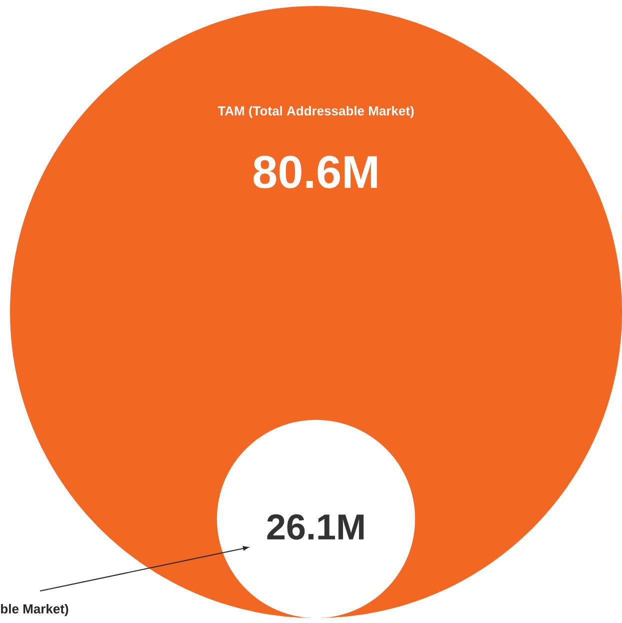 This screenshot has height=623, width=622. I want to click on data-label: 26.1M, so click(315, 527).